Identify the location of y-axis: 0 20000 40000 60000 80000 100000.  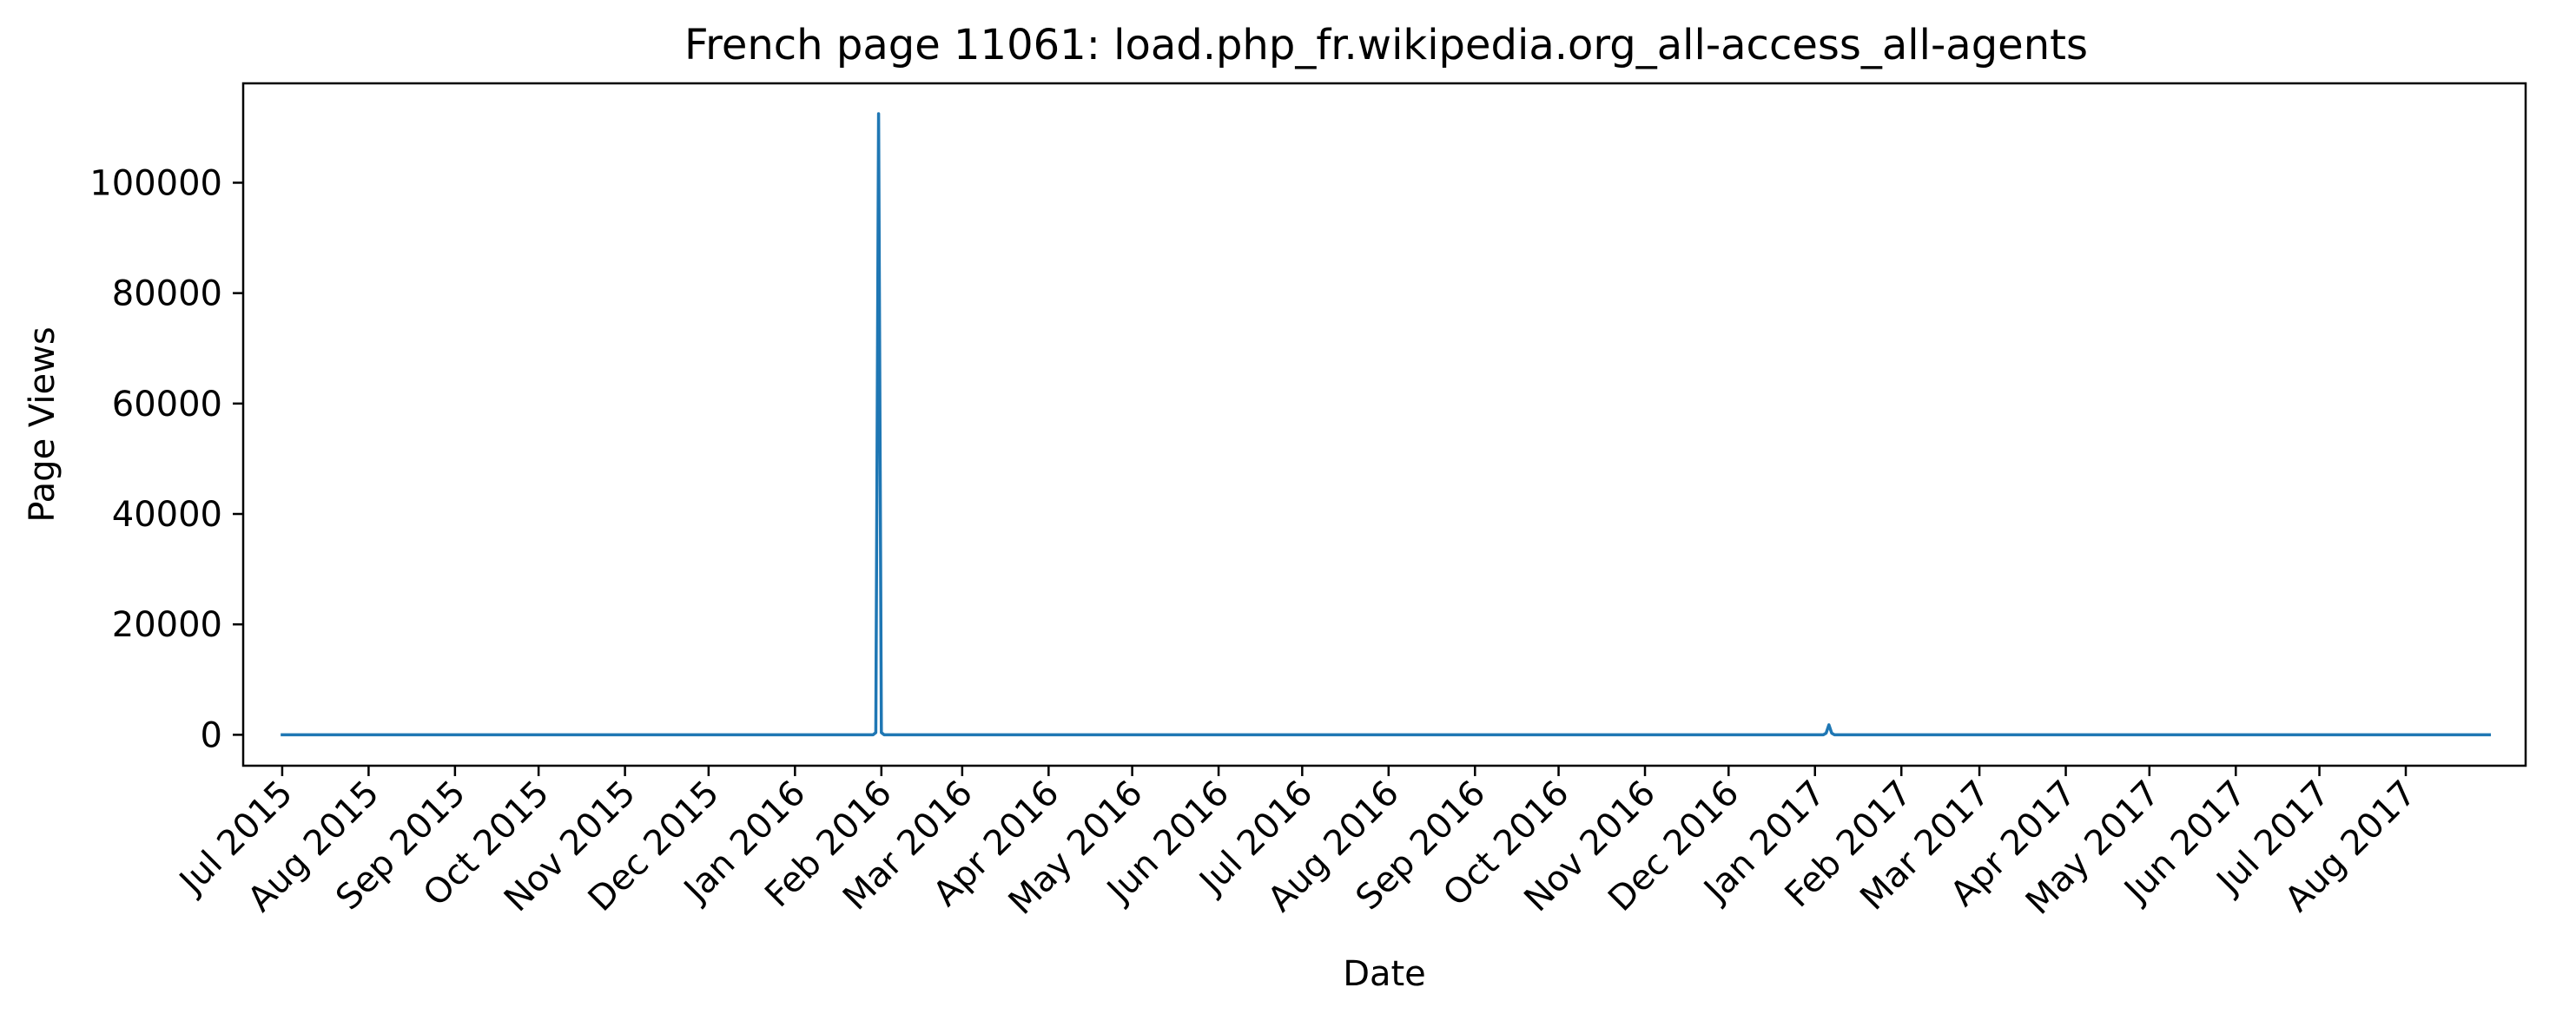
(166, 459).